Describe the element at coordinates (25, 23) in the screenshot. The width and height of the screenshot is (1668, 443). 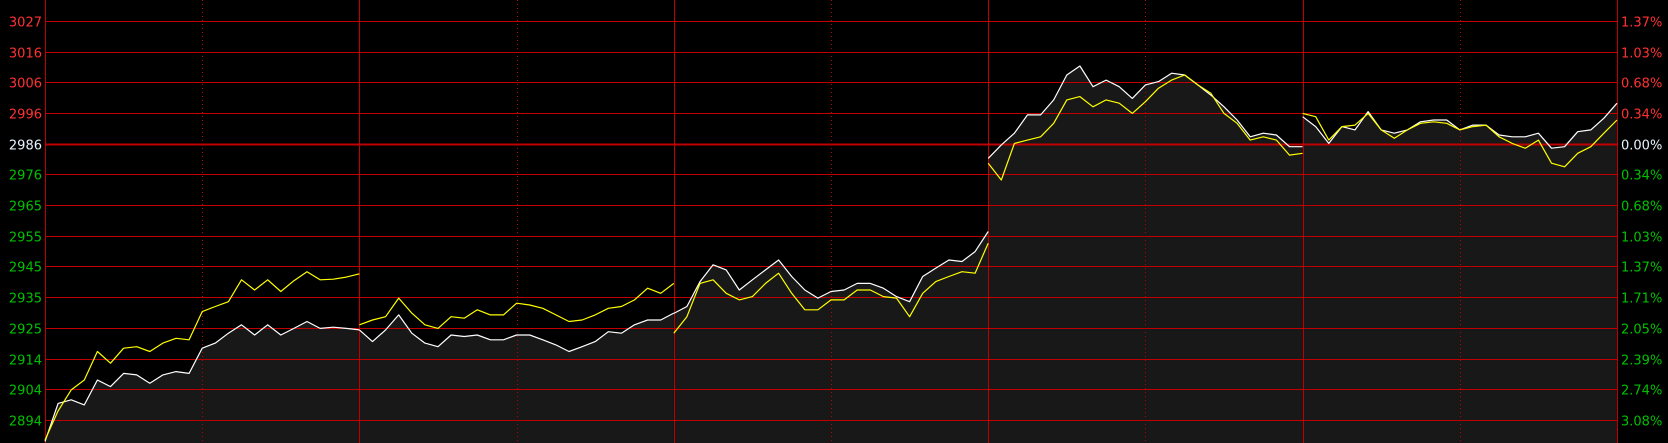
I see `left-tick-label: 3027` at that location.